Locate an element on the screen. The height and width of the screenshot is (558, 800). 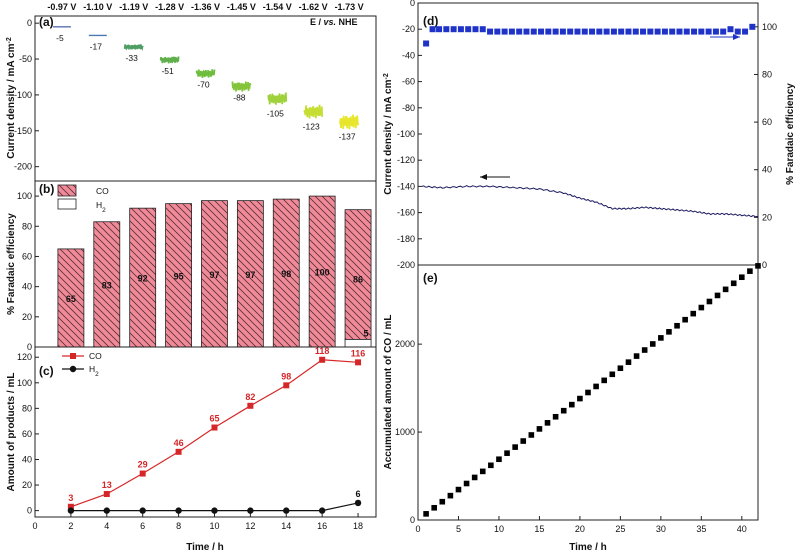
legend-marker-co is located at coordinates (73, 356).